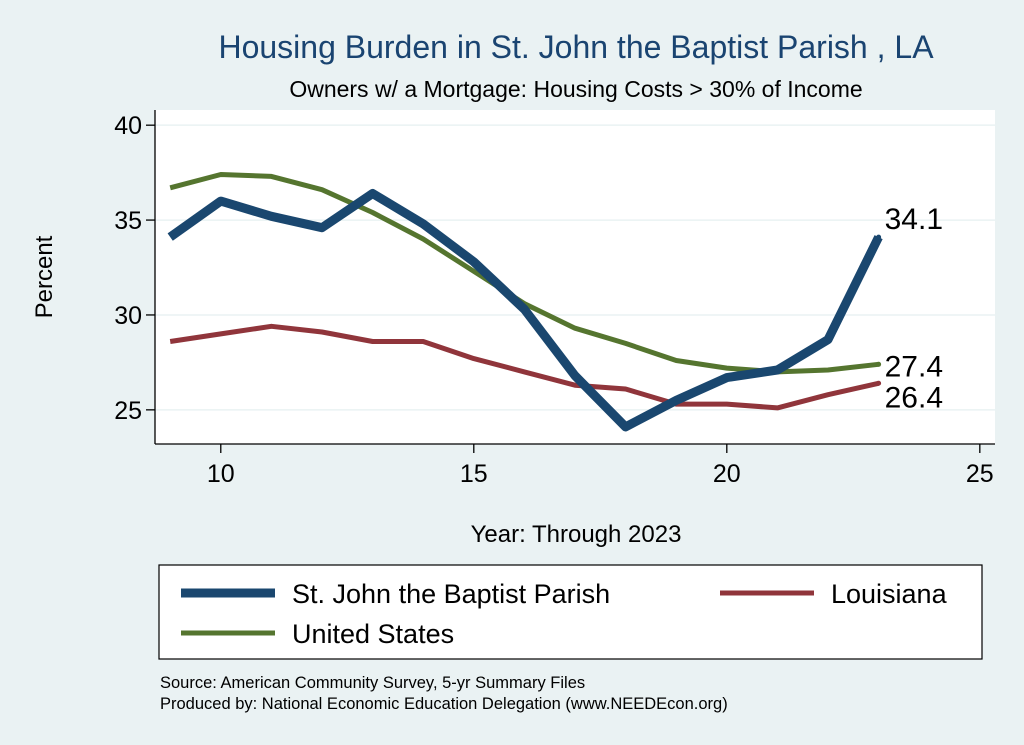 The width and height of the screenshot is (1024, 745). What do you see at coordinates (879, 383) in the screenshot?
I see `end-point-louisiana` at bounding box center [879, 383].